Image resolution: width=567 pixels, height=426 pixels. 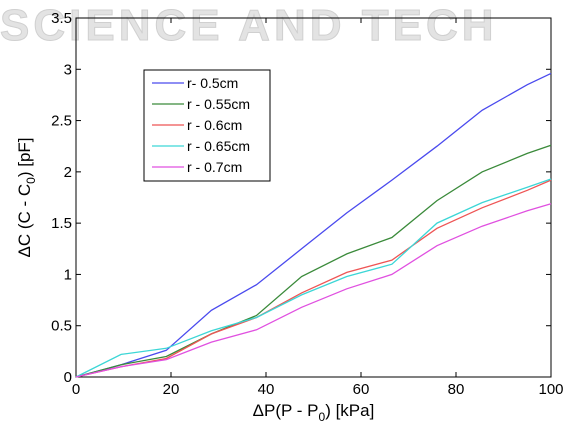 What do you see at coordinates (218, 104) in the screenshot?
I see `legend-entry-label: r - 0.55cm` at bounding box center [218, 104].